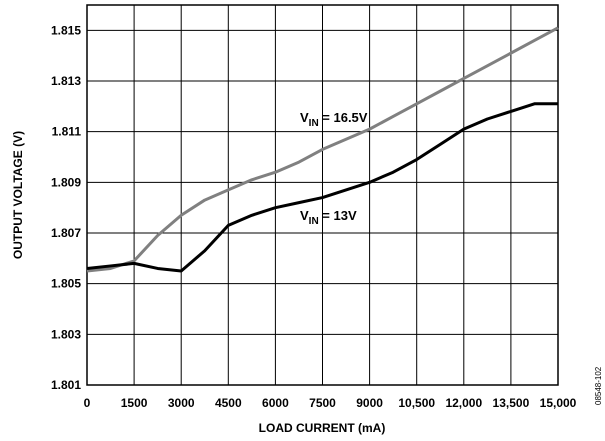  Describe the element at coordinates (66, 30) in the screenshot. I see `y-tick-label: 1.815` at that location.